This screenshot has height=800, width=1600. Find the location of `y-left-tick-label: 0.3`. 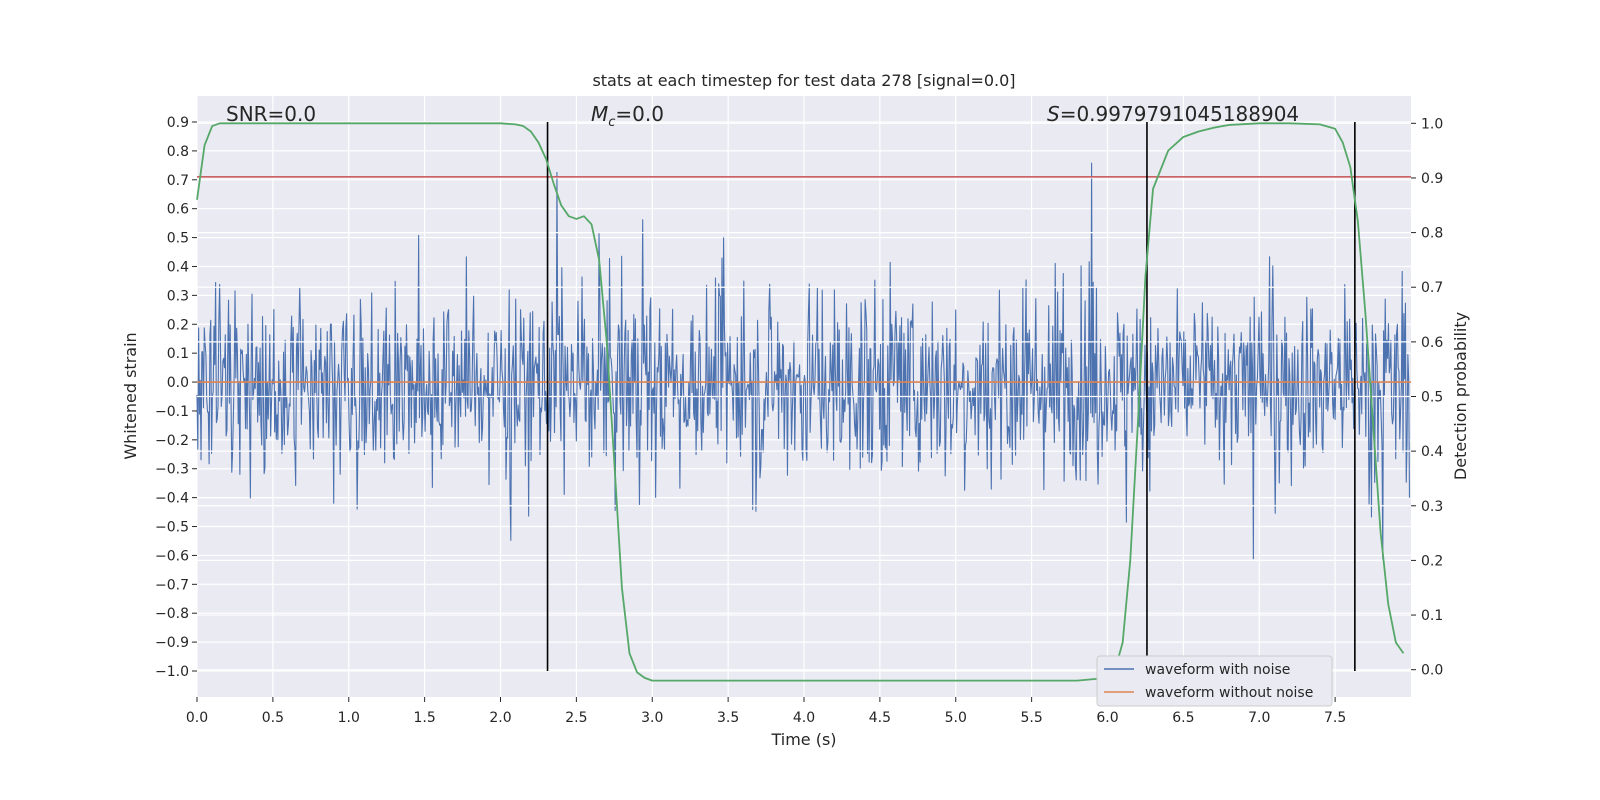

y-left-tick-label: 0.3 is located at coordinates (178, 296).